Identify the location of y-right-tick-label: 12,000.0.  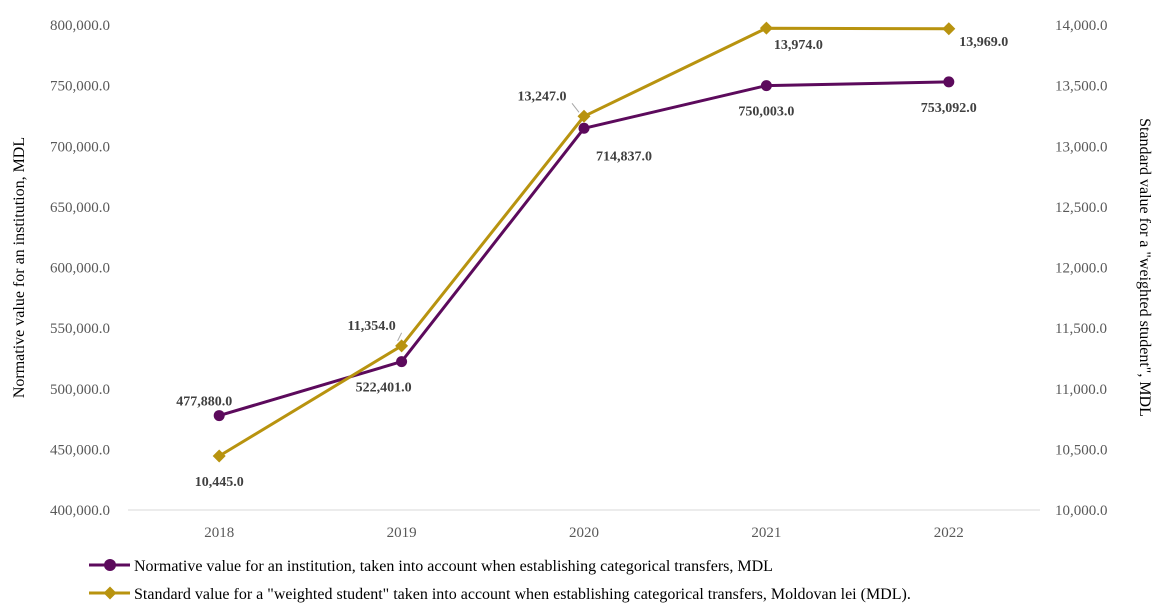
(1081, 269).